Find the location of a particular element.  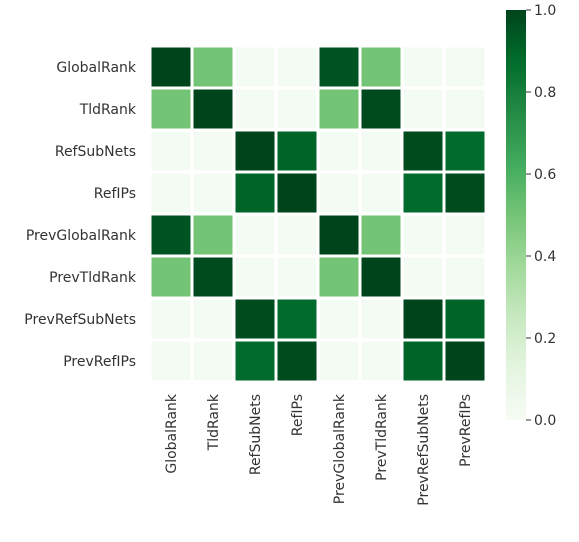

heatmap-cell-global-rank-prev-tld-rank is located at coordinates (381, 67).